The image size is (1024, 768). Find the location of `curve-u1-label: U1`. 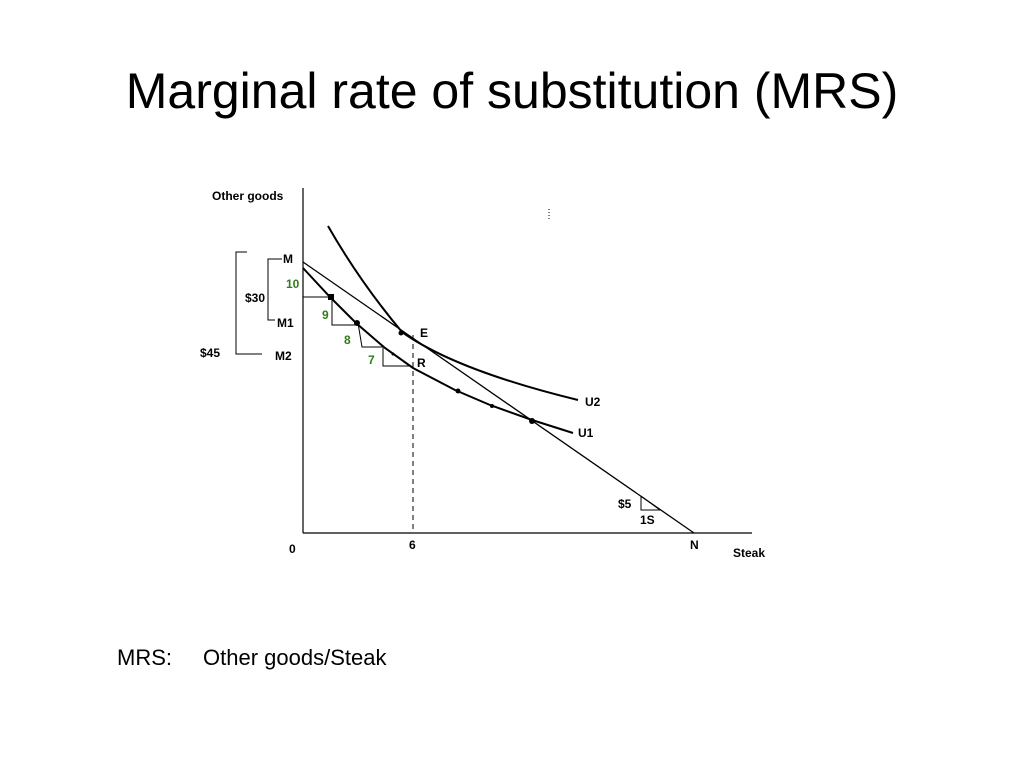

curve-u1-label: U1 is located at coordinates (586, 433).